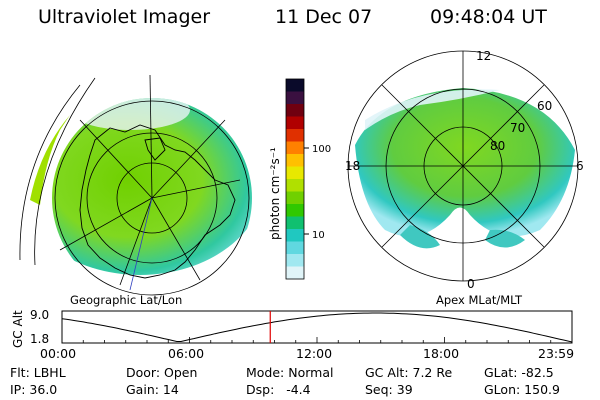  I want to click on mlat-label-80: 80, so click(497, 146).